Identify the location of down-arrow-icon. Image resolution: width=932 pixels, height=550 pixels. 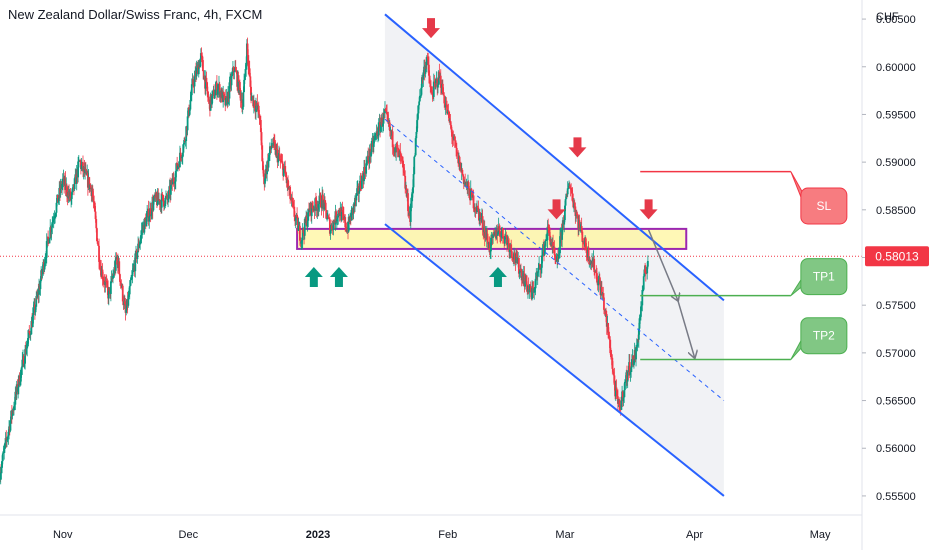
(648, 209).